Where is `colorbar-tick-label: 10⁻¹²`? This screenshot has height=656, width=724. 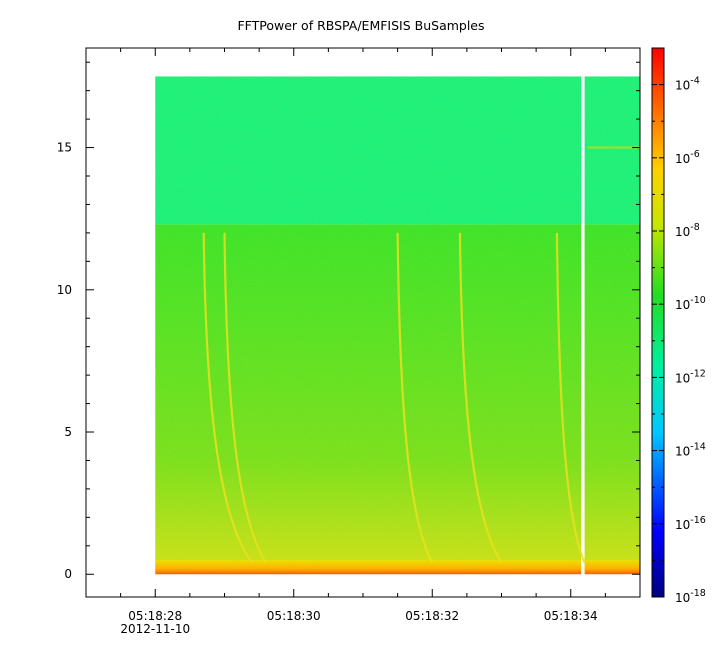
colorbar-tick-label: 10⁻¹² is located at coordinates (690, 376).